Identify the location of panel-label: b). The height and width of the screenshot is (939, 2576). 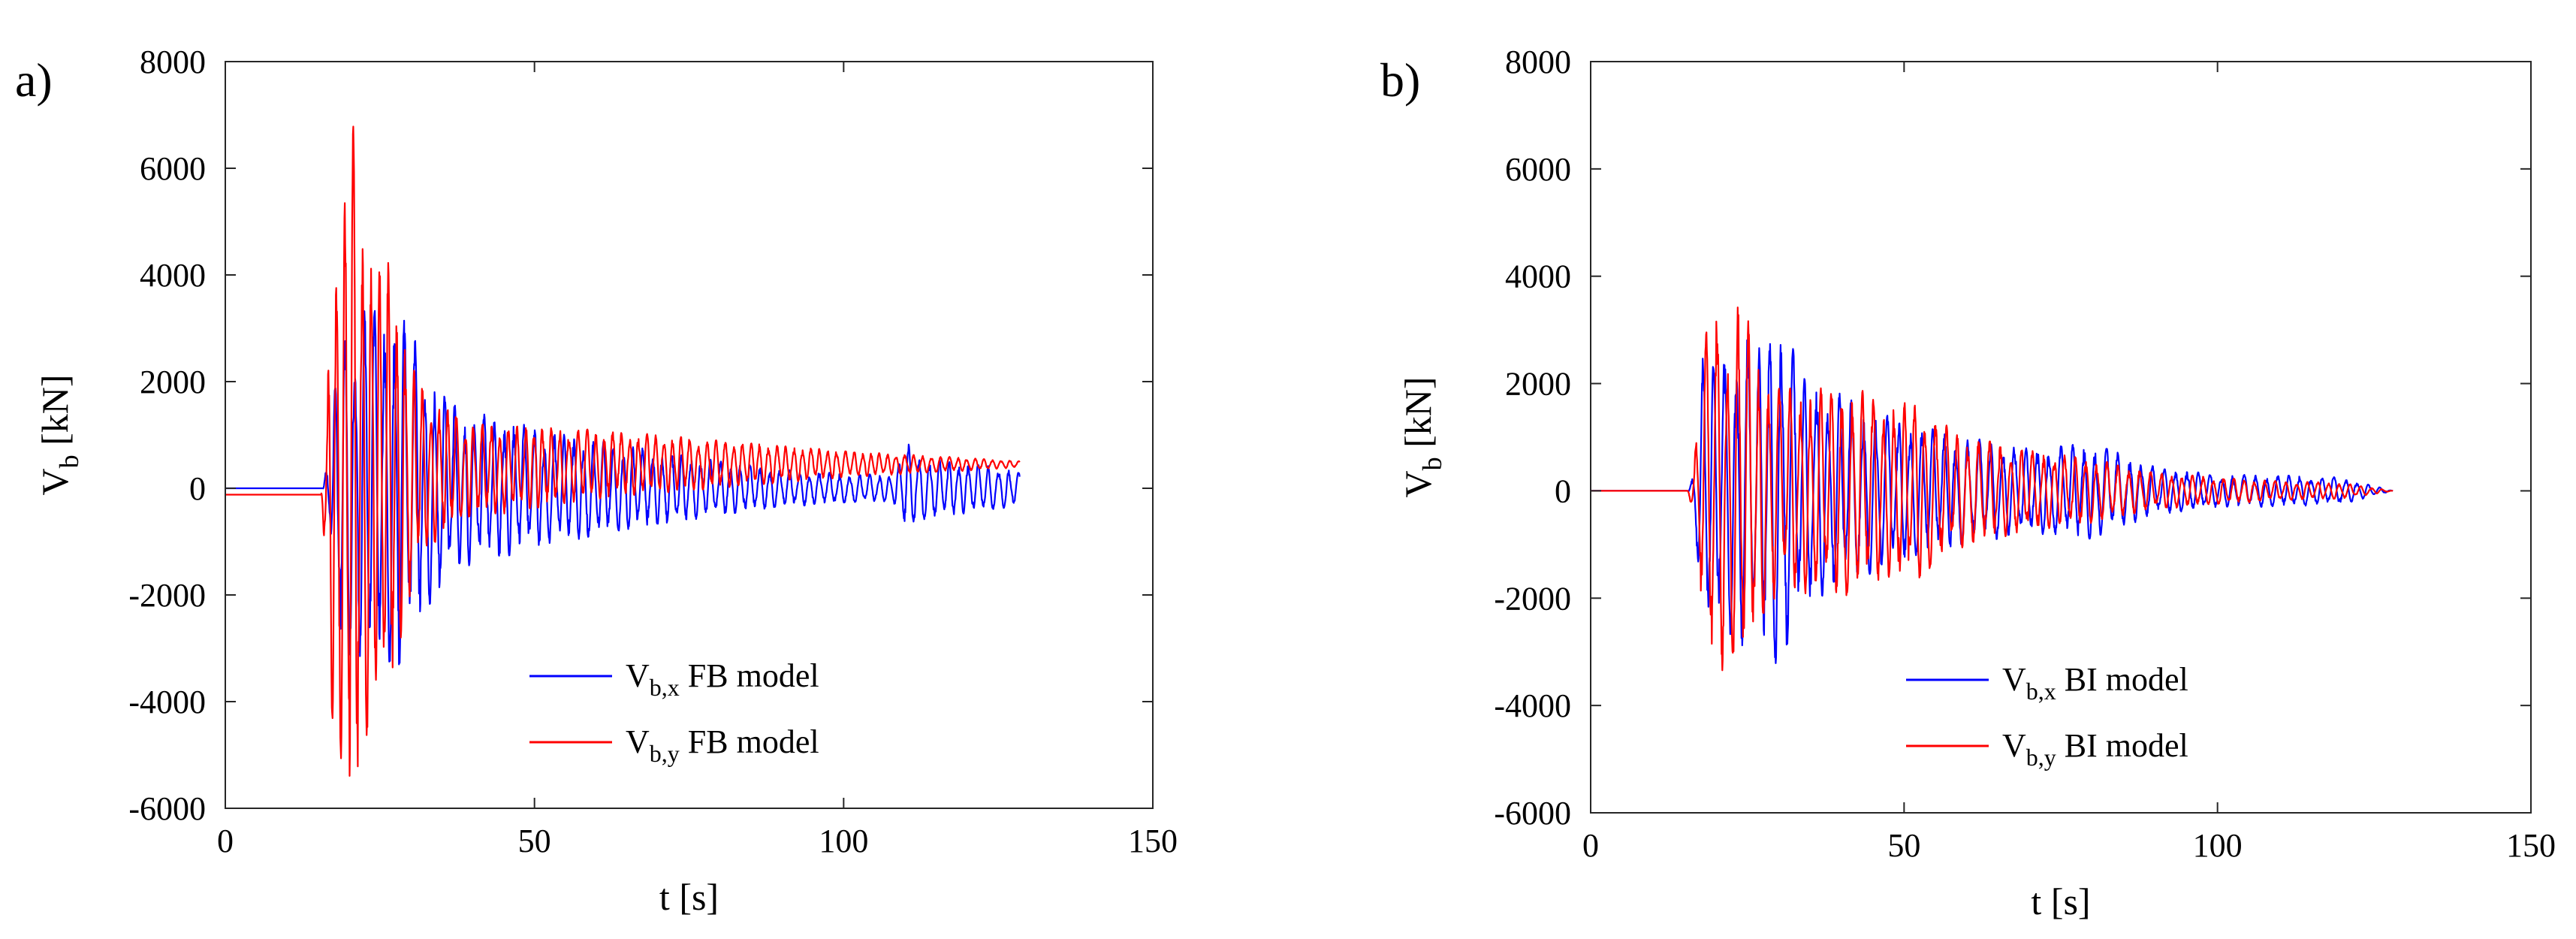
(1400, 80).